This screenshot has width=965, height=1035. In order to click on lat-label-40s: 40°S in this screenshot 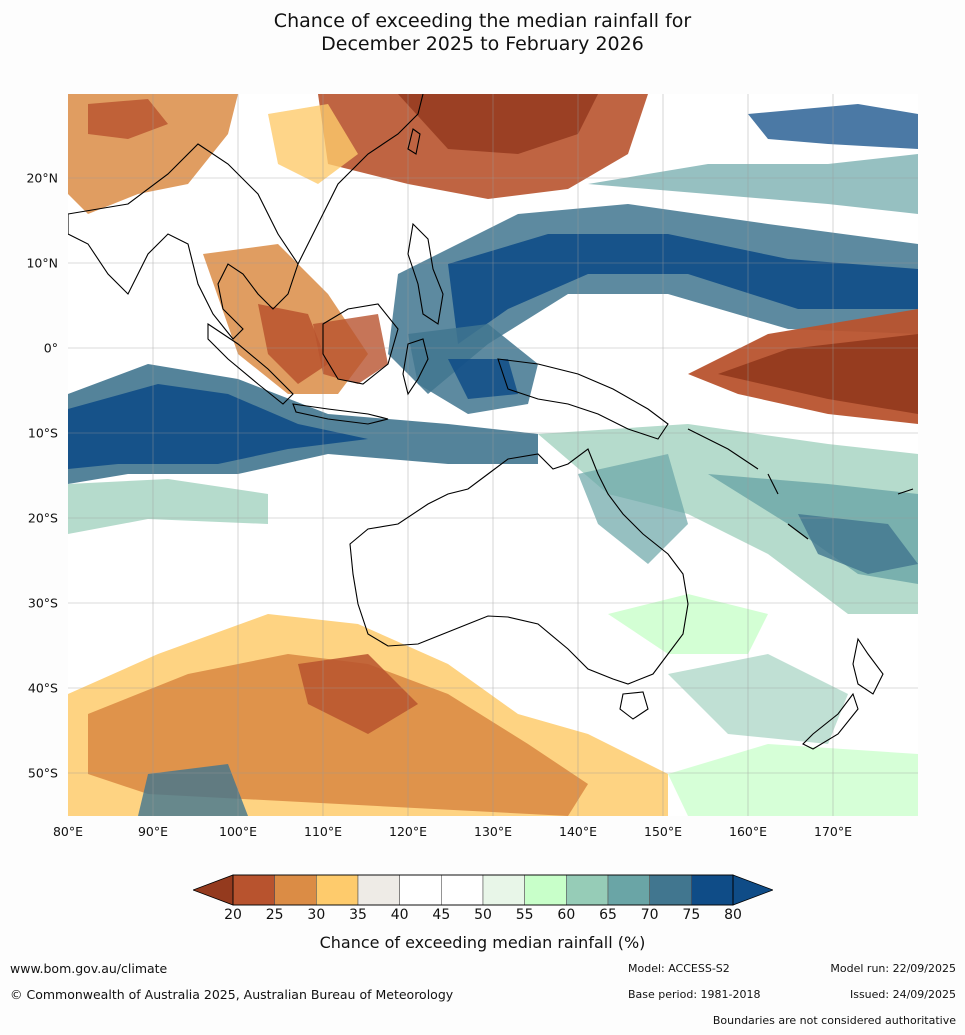, I will do `click(42, 688)`.